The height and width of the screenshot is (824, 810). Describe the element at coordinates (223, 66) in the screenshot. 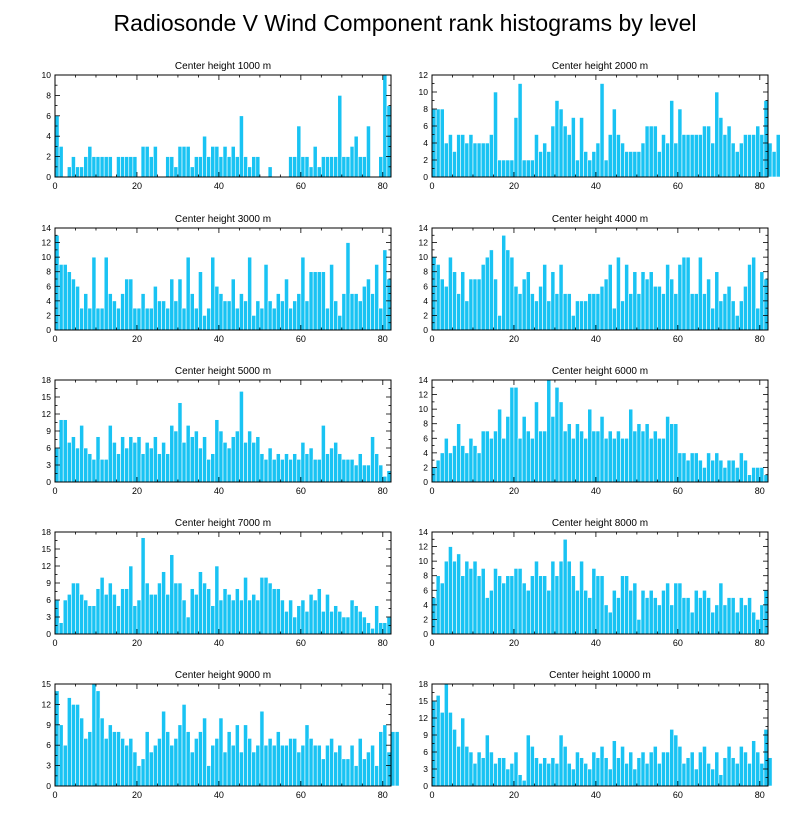

I see `panel-title: Center height 1000 m` at that location.